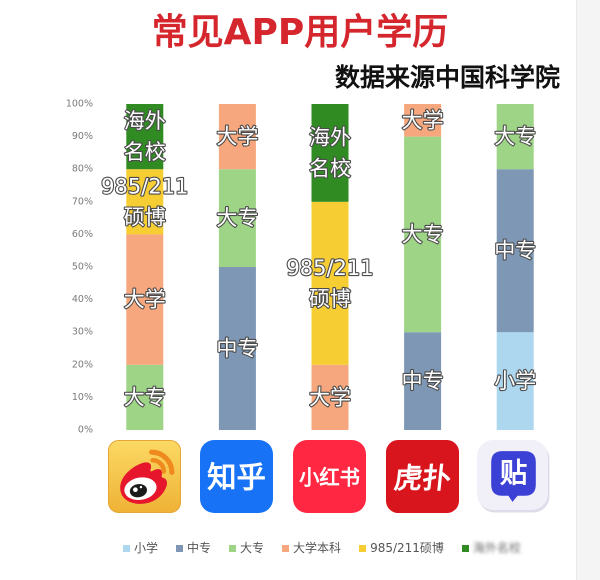 The width and height of the screenshot is (600, 580). I want to click on xiaohongshu-logo-graphic: 小红书, so click(329, 476).